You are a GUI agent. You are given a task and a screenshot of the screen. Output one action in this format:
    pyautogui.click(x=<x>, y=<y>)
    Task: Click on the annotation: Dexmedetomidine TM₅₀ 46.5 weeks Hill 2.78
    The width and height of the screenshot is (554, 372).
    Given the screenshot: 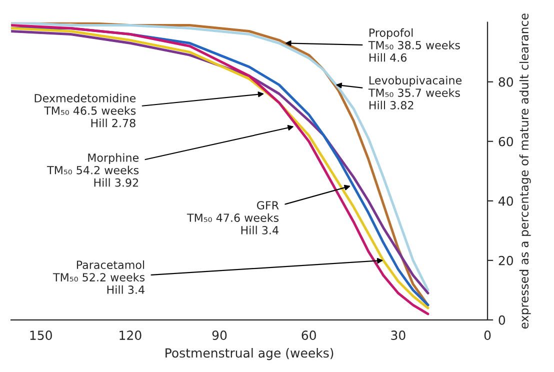 What is the action you would take?
    pyautogui.click(x=85, y=111)
    